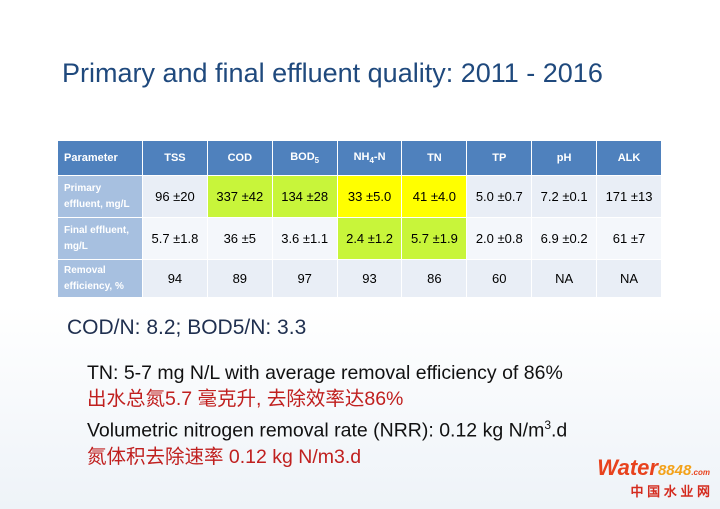 Image resolution: width=720 pixels, height=509 pixels. I want to click on table-cell: 337 ±42, so click(239, 196).